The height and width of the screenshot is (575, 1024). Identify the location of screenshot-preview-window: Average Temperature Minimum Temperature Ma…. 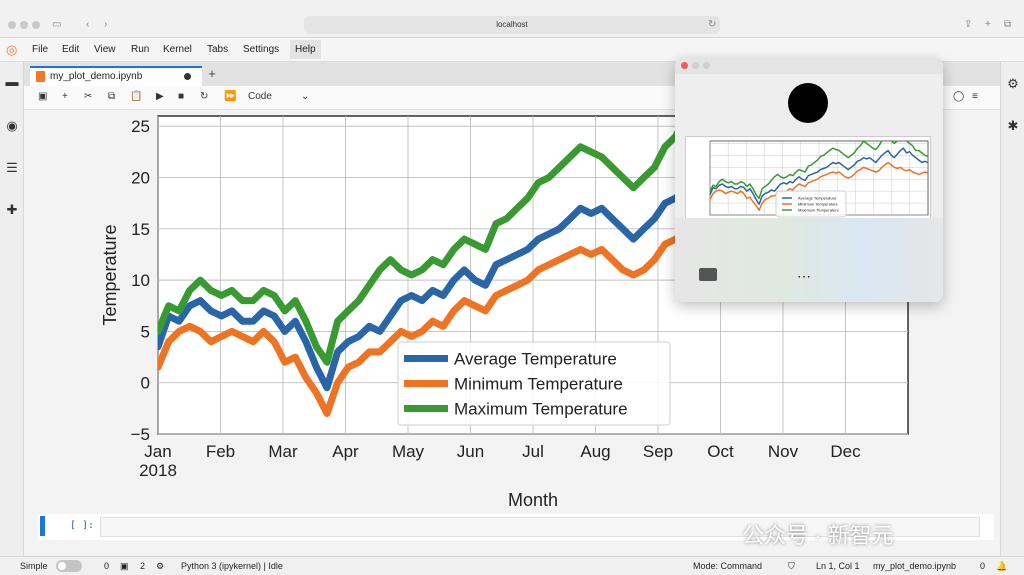
(809, 180).